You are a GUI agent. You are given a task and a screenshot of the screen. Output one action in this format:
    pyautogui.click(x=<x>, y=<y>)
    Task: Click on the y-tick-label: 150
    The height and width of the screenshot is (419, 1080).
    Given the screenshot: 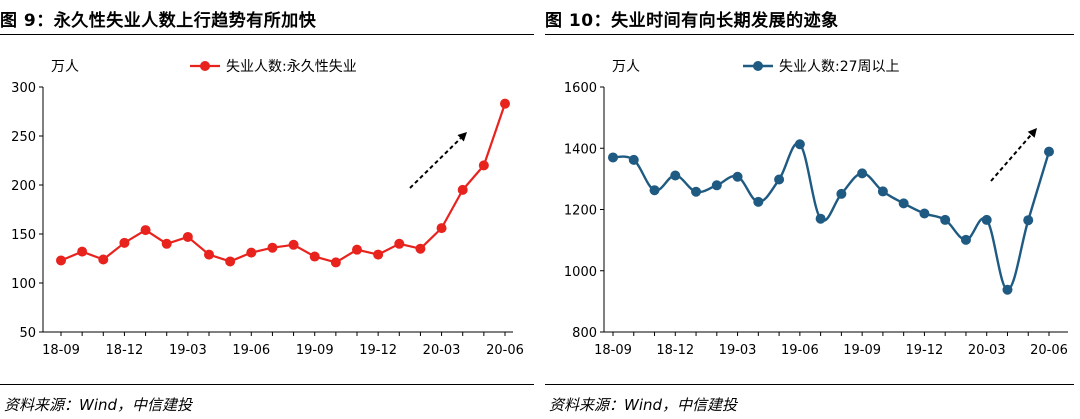 What is the action you would take?
    pyautogui.click(x=23, y=235)
    